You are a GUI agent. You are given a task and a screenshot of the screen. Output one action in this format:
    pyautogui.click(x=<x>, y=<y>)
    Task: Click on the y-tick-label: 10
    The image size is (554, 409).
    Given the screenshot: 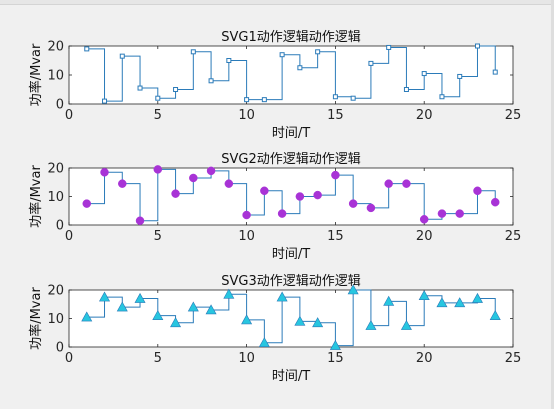 What is the action you would take?
    pyautogui.click(x=55, y=76)
    